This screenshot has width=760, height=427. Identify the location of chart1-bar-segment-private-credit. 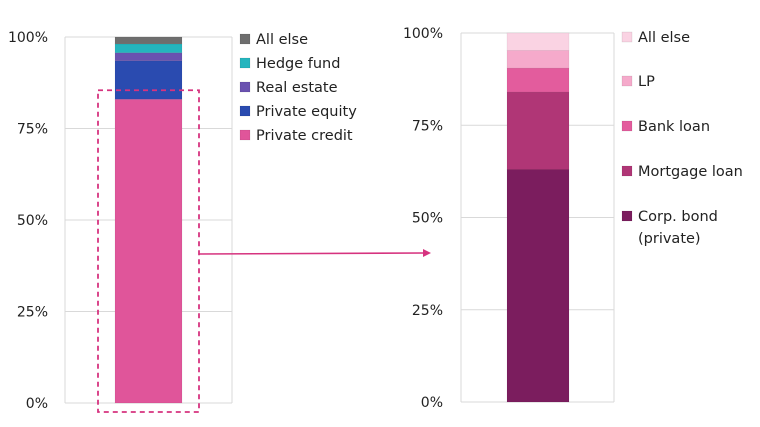
(148, 251).